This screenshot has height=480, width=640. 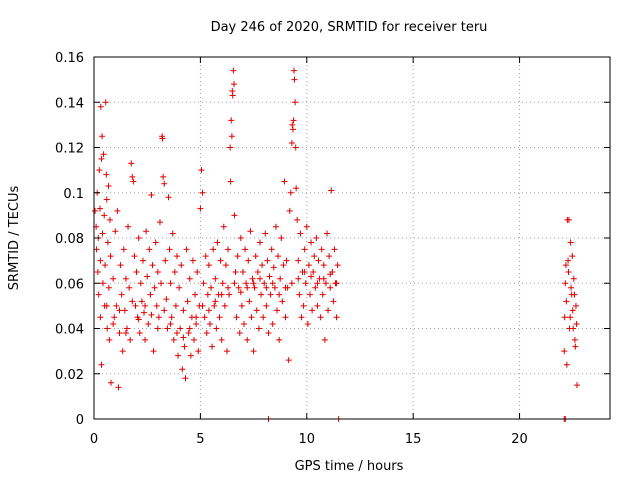 What do you see at coordinates (69, 375) in the screenshot?
I see `y-tick-label: 0.02` at bounding box center [69, 375].